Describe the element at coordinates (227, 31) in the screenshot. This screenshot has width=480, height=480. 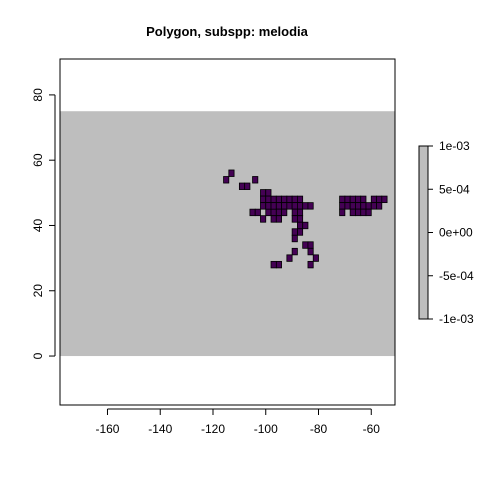
I see `chart-title: Polygon, subspp: melodia` at that location.